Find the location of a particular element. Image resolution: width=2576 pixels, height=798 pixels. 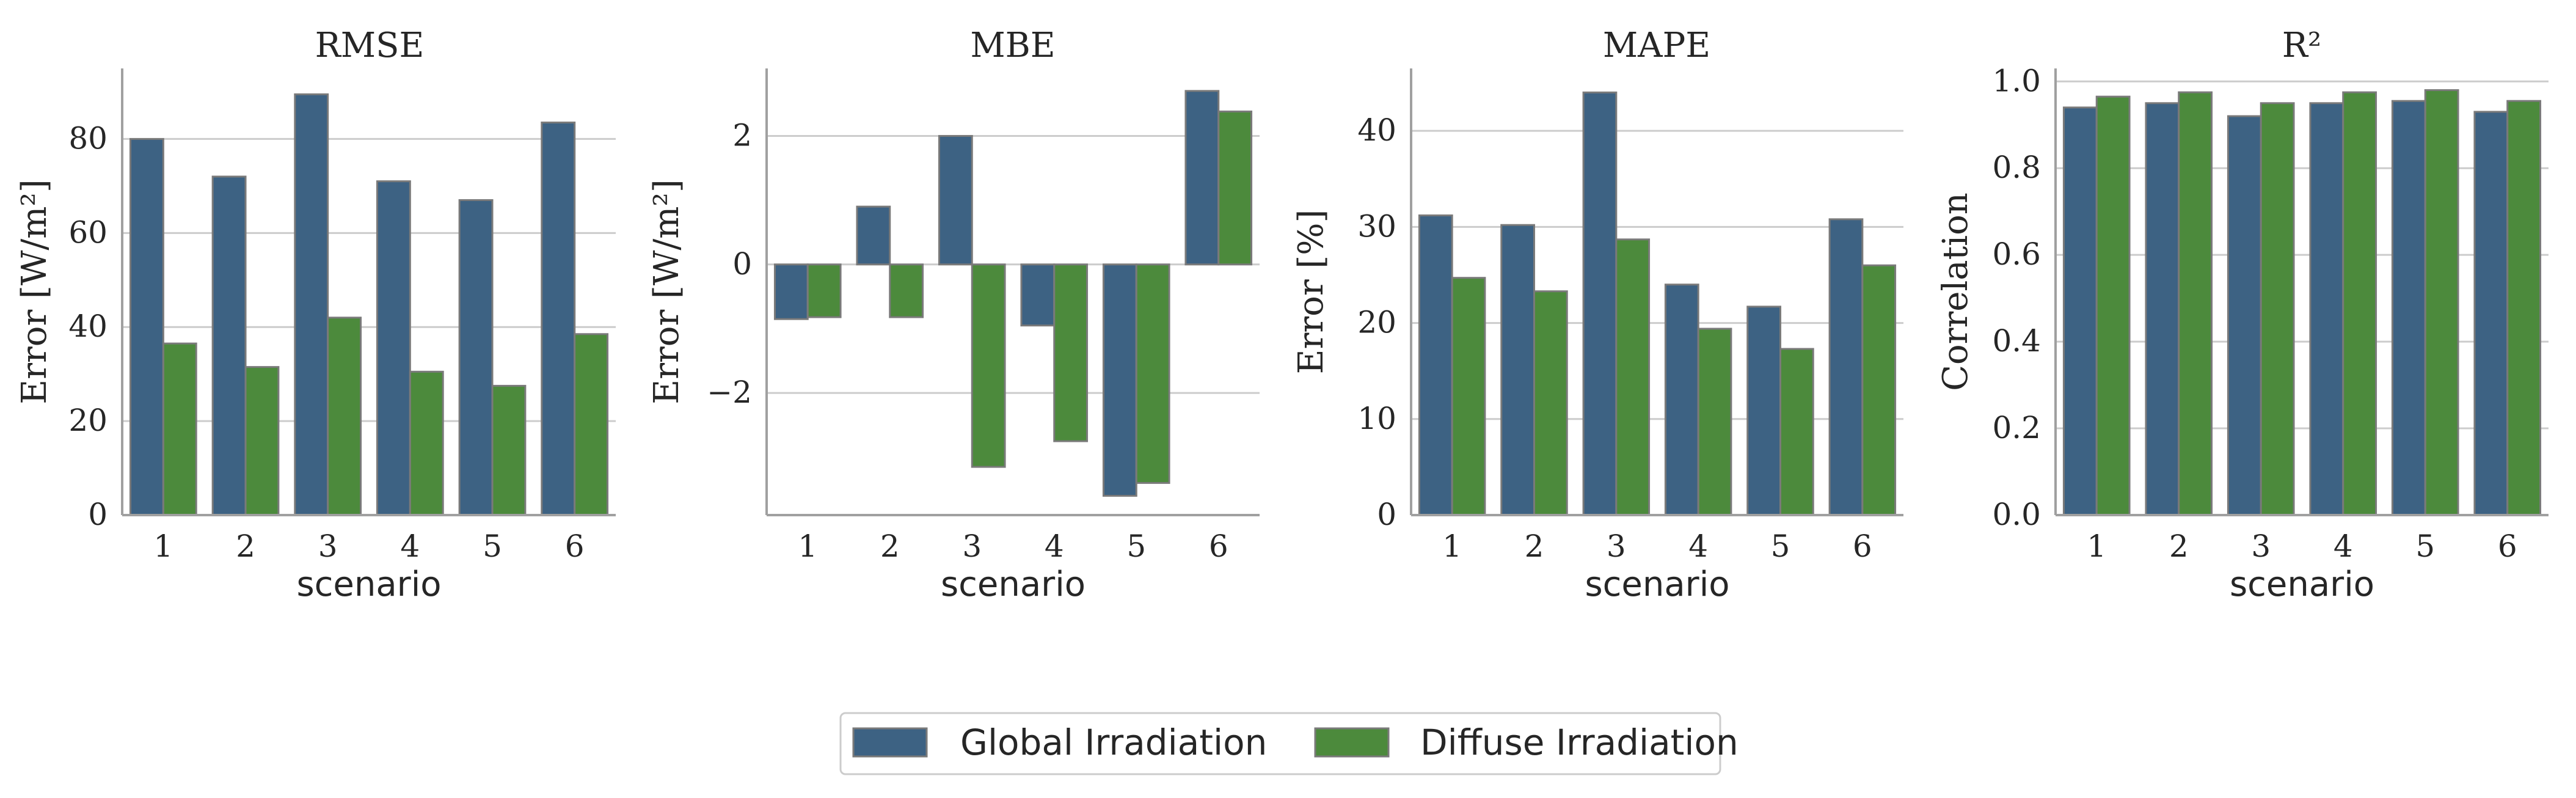

ytick-label-rmse: 40 is located at coordinates (88, 327).